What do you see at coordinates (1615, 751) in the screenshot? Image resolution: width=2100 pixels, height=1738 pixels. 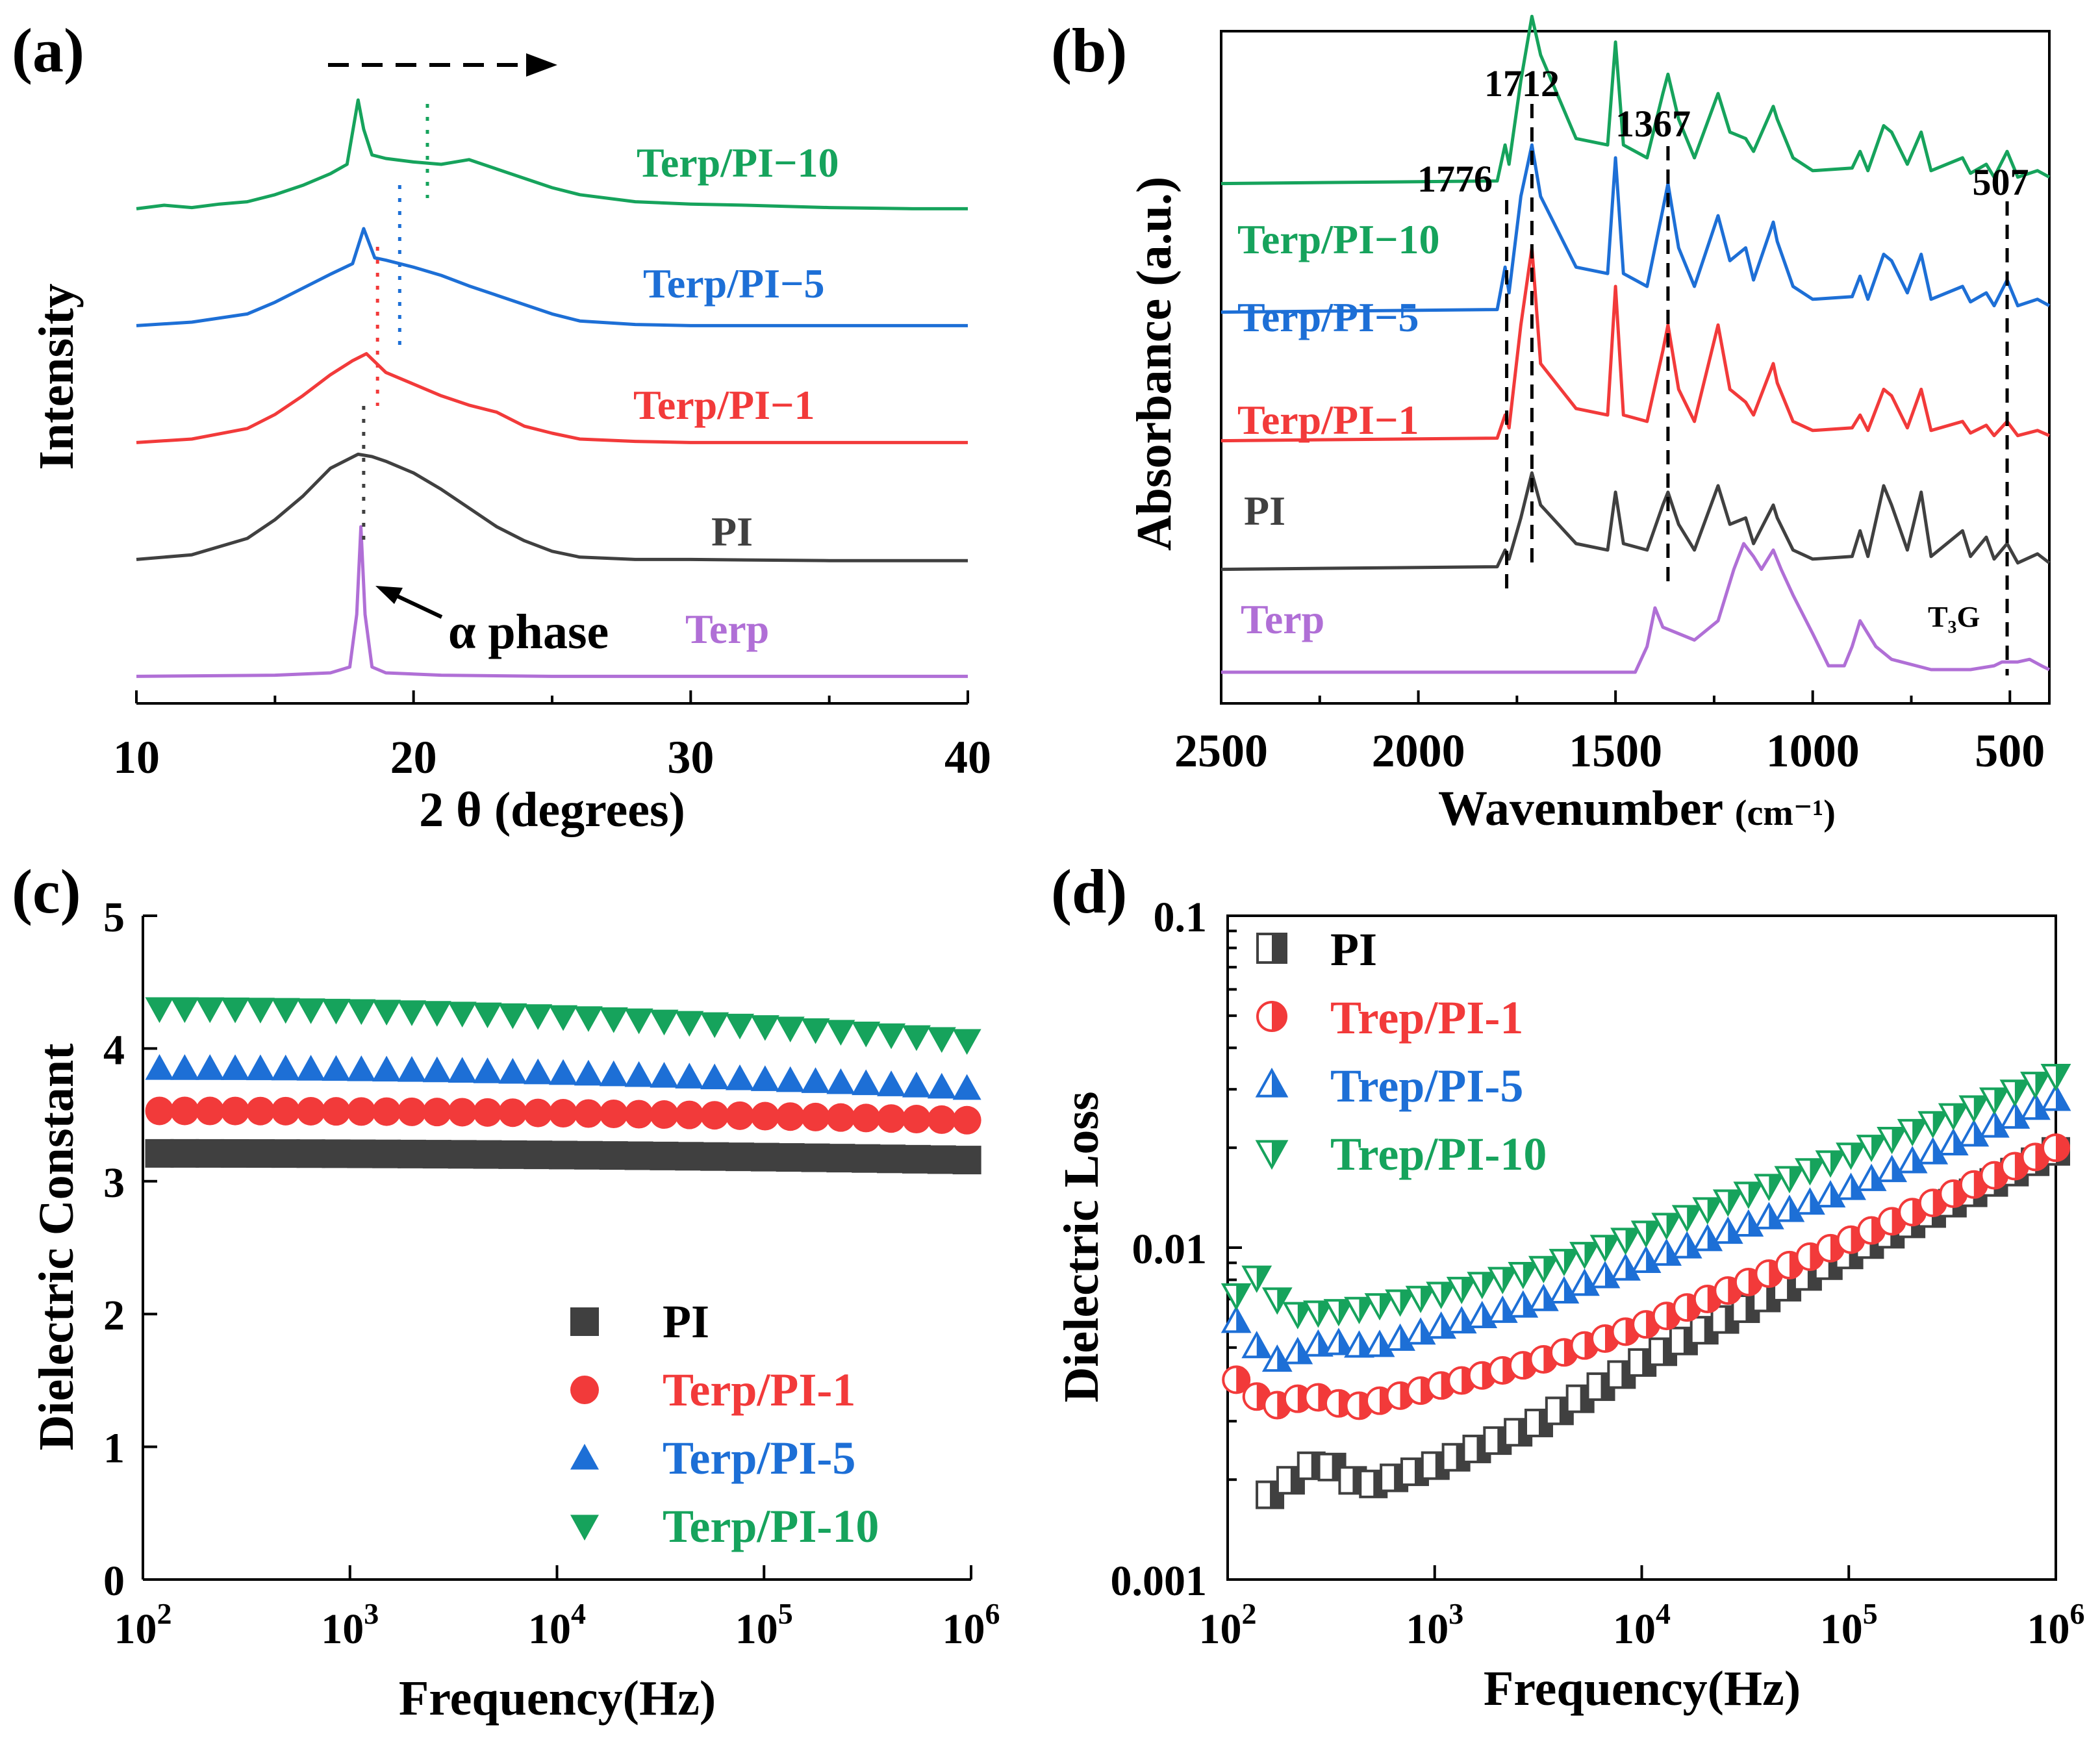 I see `x-tick-label: 1500` at bounding box center [1615, 751].